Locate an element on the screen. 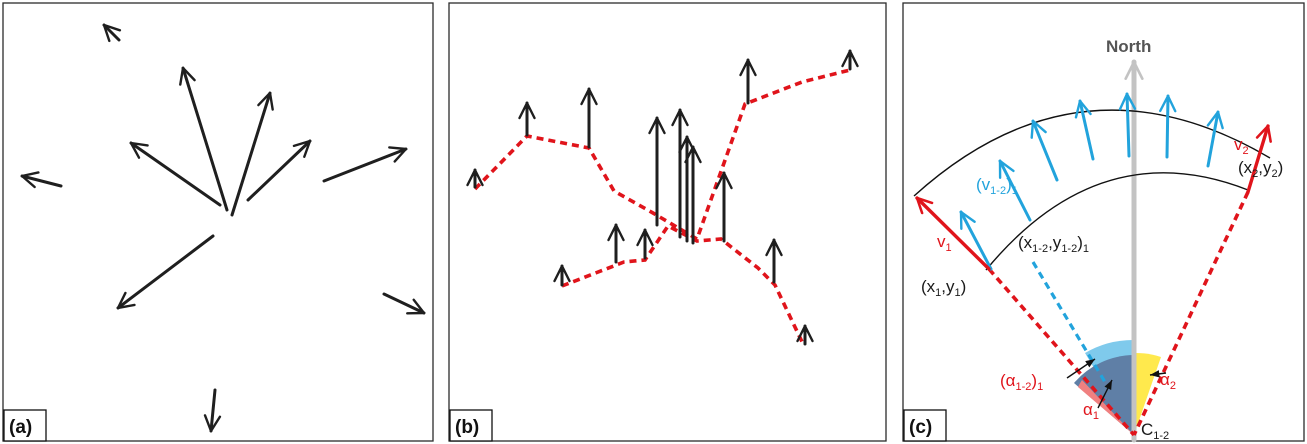 This screenshot has height=444, width=1307. point-2-label: (x2,y2) is located at coordinates (1260, 169).